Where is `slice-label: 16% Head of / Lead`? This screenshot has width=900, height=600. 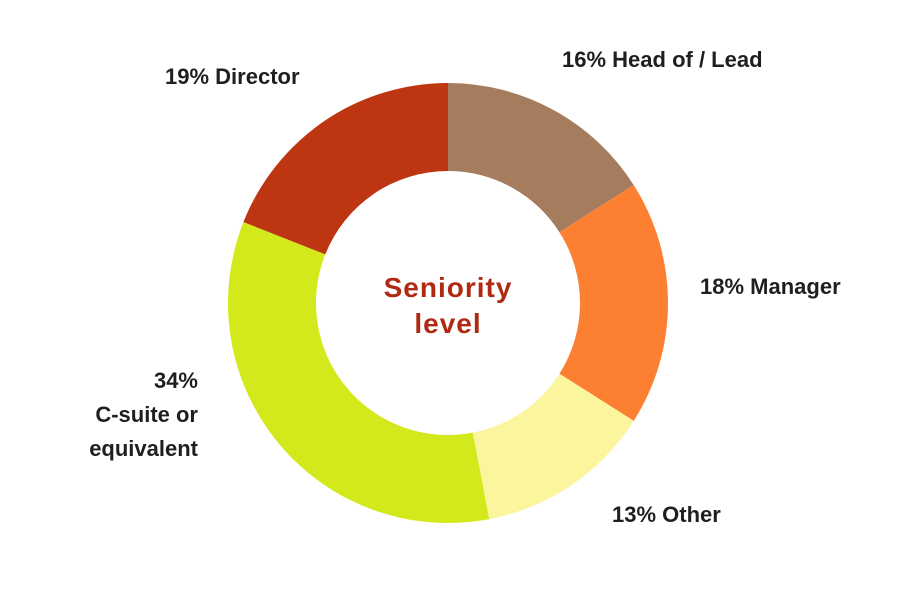
slice-label: 16% Head of / Lead is located at coordinates (662, 60).